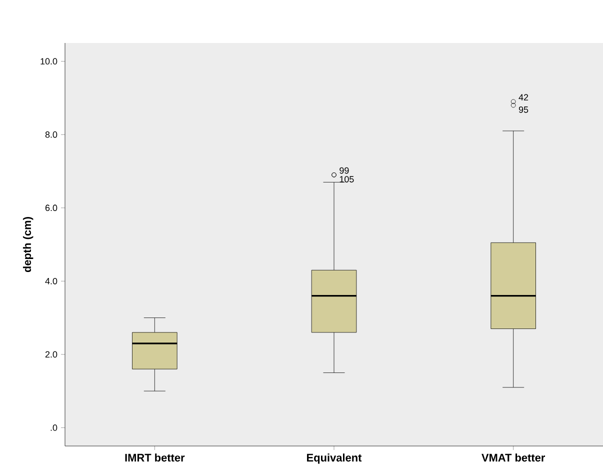 This screenshot has height=472, width=603. Describe the element at coordinates (344, 170) in the screenshot. I see `annotation: 99` at that location.